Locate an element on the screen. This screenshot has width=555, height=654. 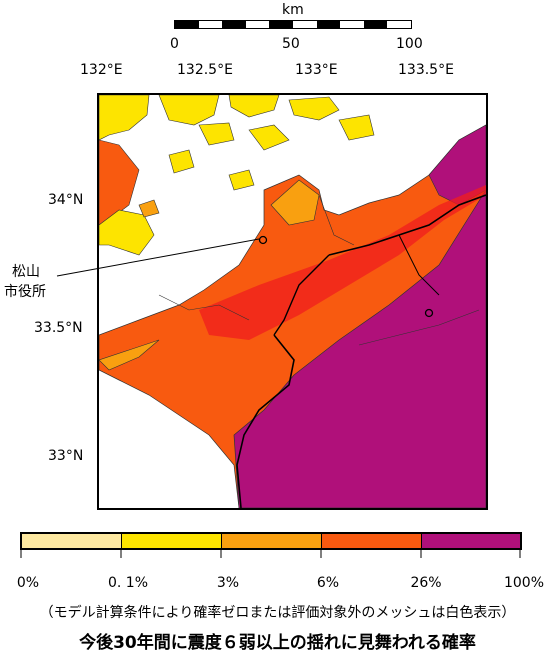
legend-label-5: 100% is located at coordinates (524, 583).